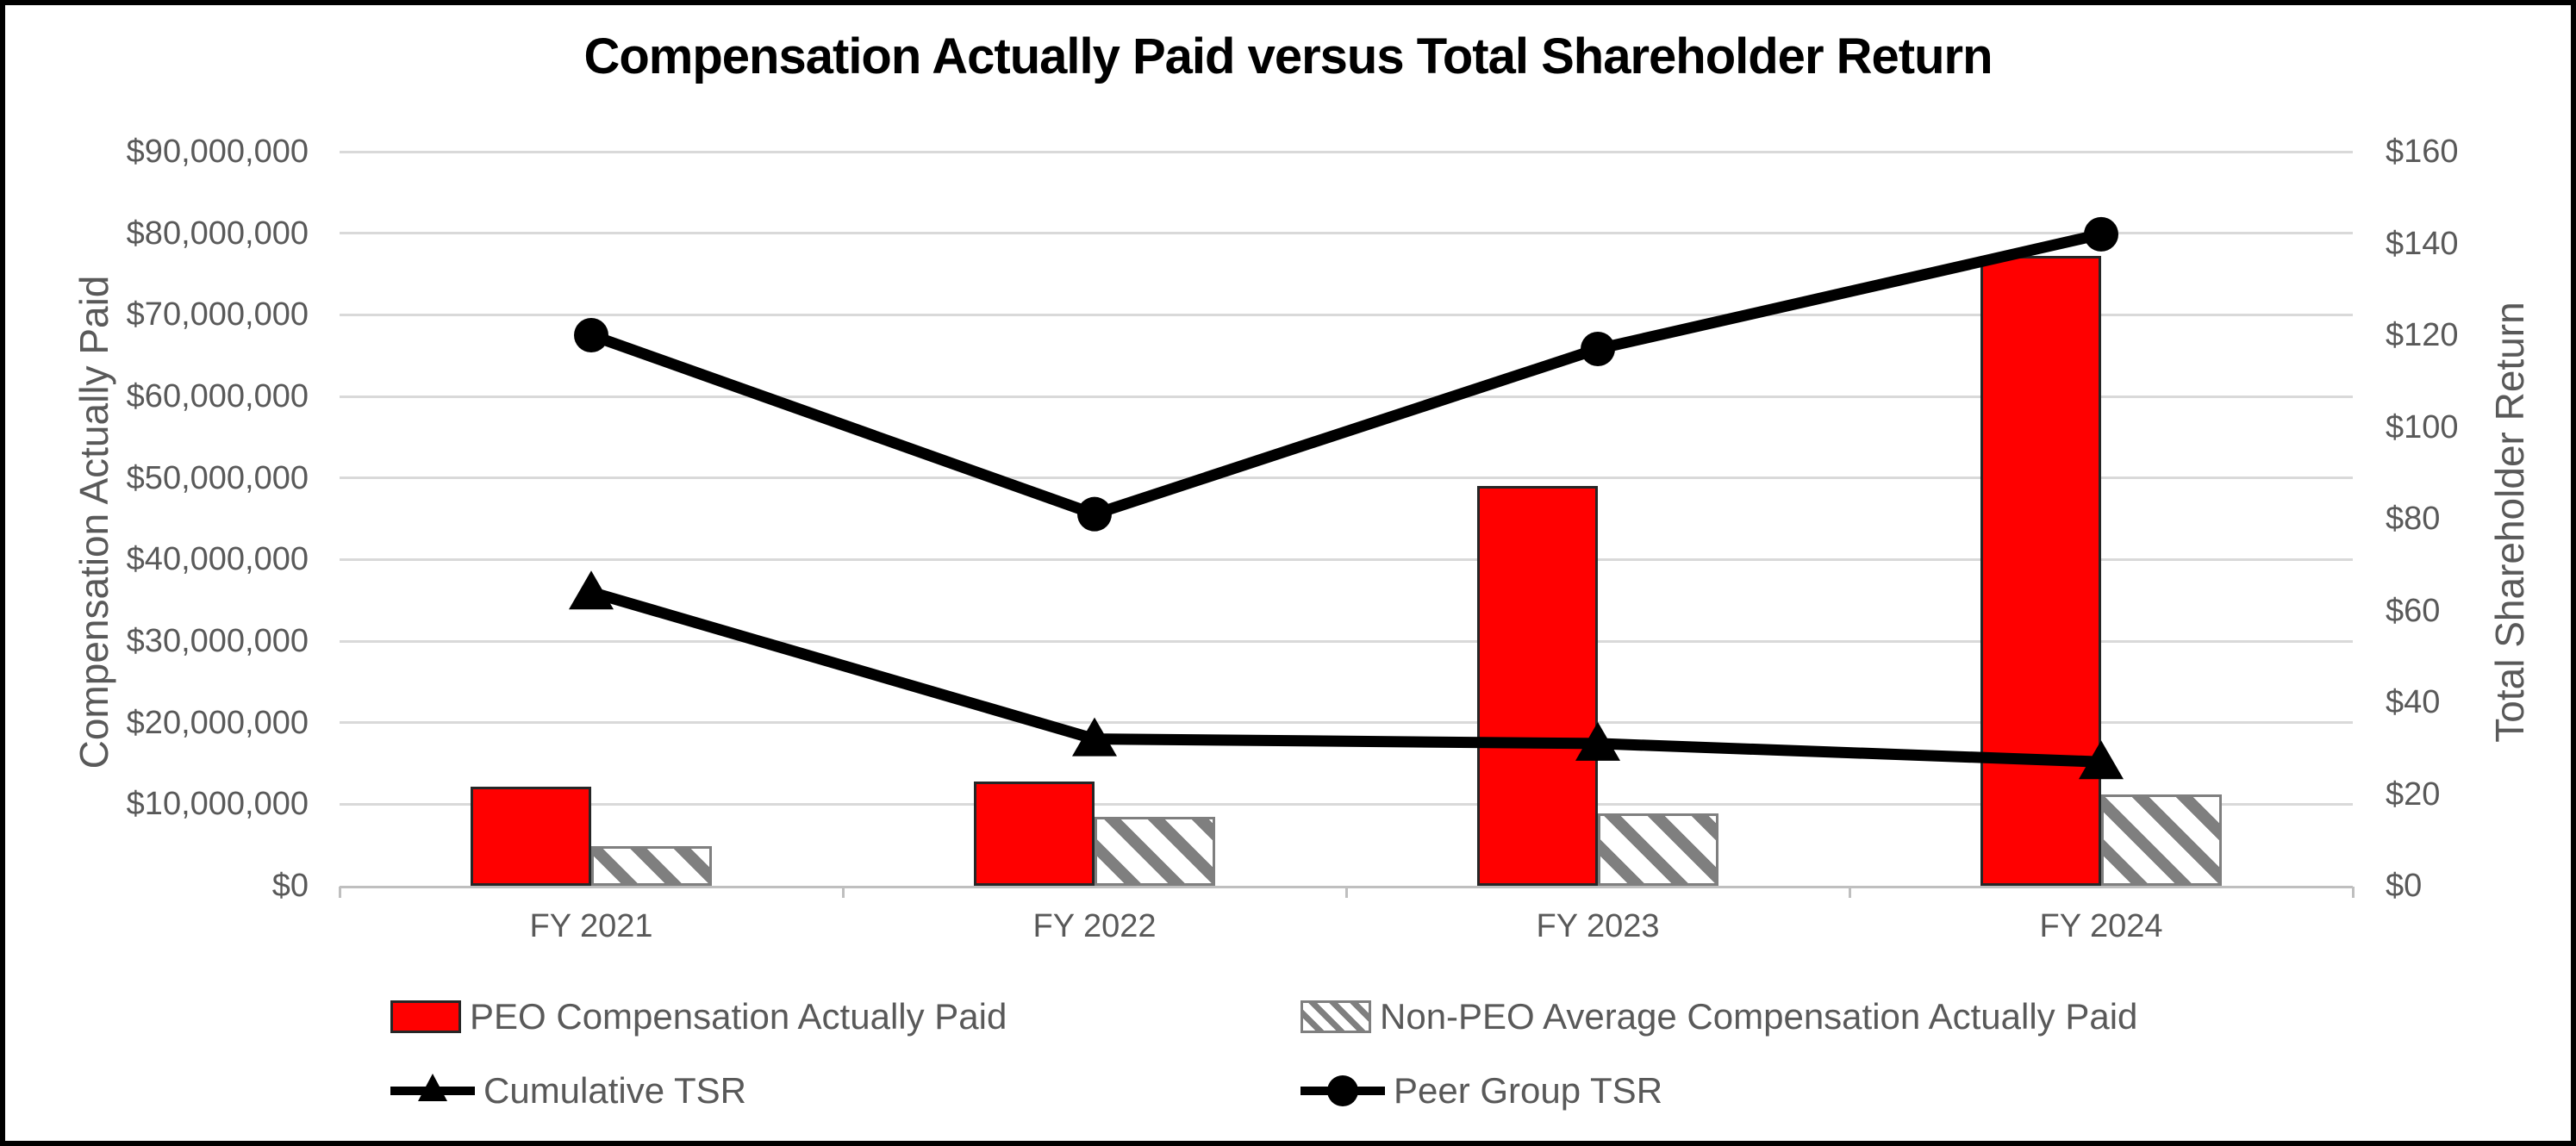 The height and width of the screenshot is (1146, 2576). What do you see at coordinates (2413, 519) in the screenshot?
I see `right-axis-tick-label: $80` at bounding box center [2413, 519].